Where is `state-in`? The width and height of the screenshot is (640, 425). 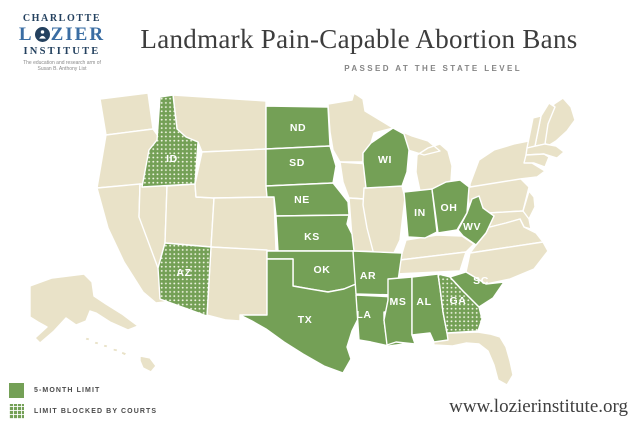
state-in is located at coordinates (420, 213).